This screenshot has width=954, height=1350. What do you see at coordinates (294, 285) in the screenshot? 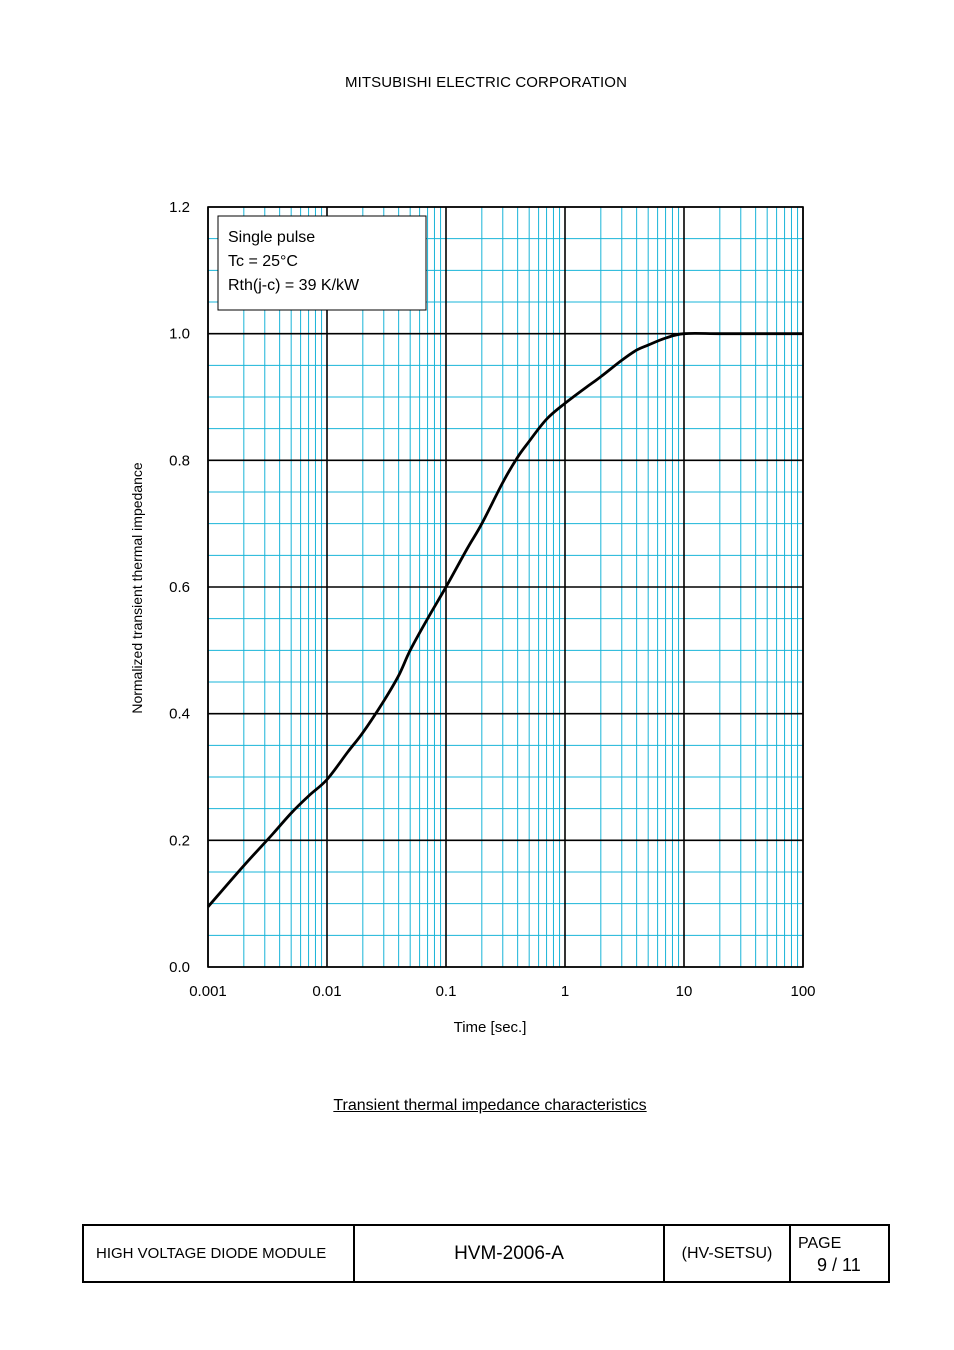
I see `annotation-line: Rth(j-c) = 39 K/kW` at bounding box center [294, 285].